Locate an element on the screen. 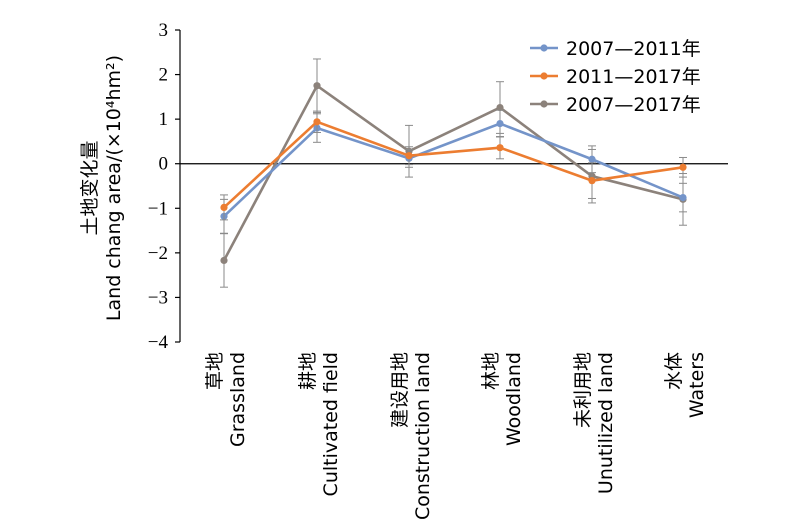 Image resolution: width=800 pixels, height=526 pixels. y-tick-label: −1 is located at coordinates (158, 208).